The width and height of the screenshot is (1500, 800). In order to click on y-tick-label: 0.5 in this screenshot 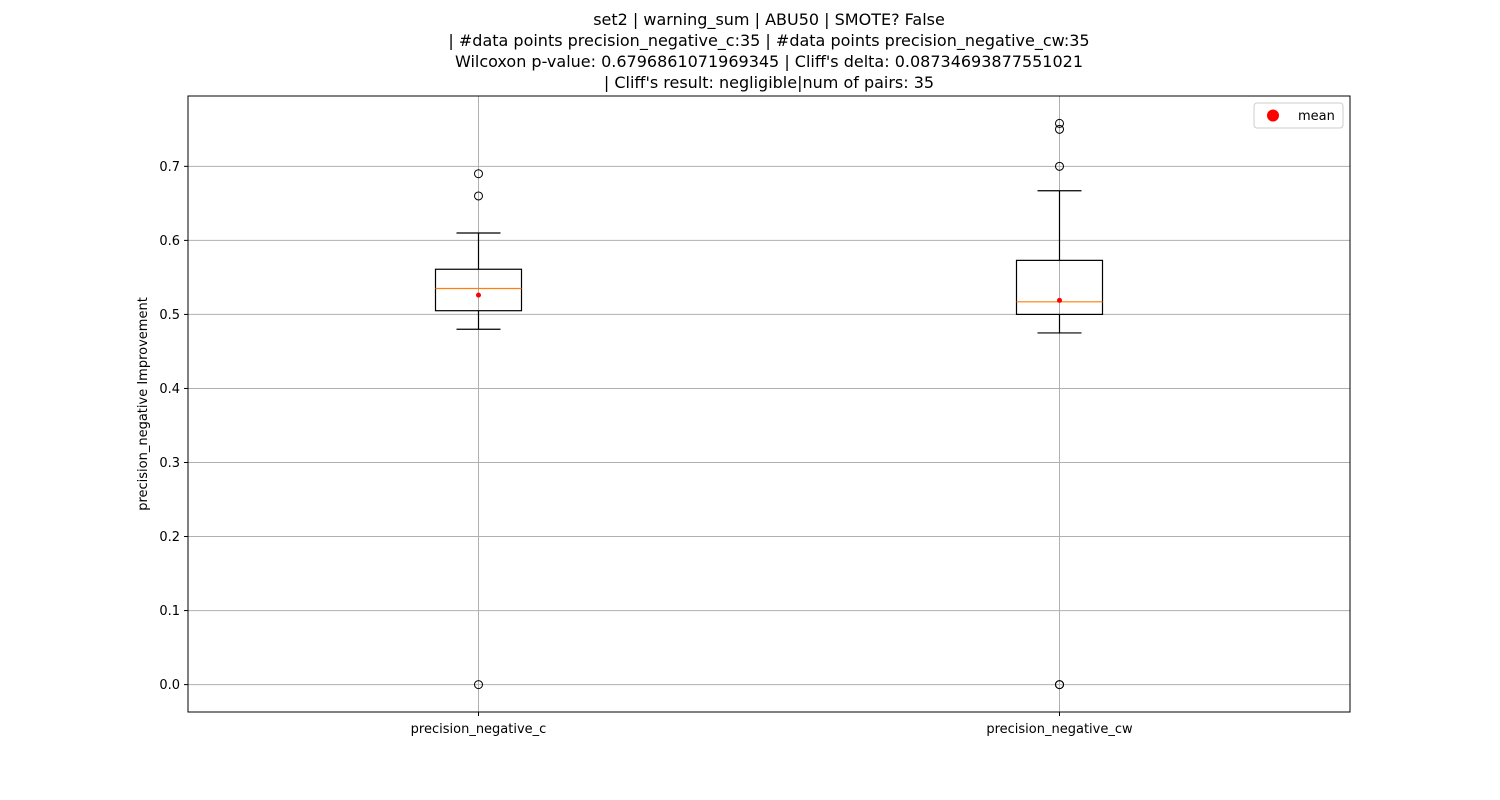, I will do `click(169, 315)`.